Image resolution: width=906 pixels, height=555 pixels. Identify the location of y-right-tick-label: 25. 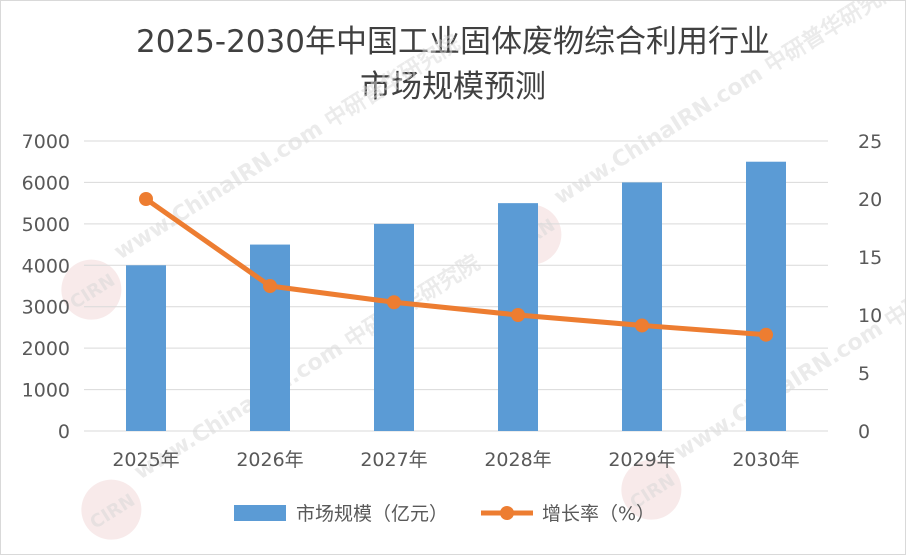
(870, 142).